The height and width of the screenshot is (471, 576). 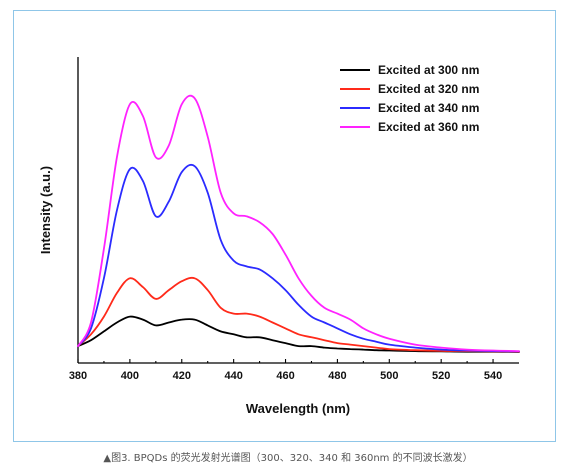 What do you see at coordinates (428, 70) in the screenshot?
I see `legend-label: Excited at 300 nm` at bounding box center [428, 70].